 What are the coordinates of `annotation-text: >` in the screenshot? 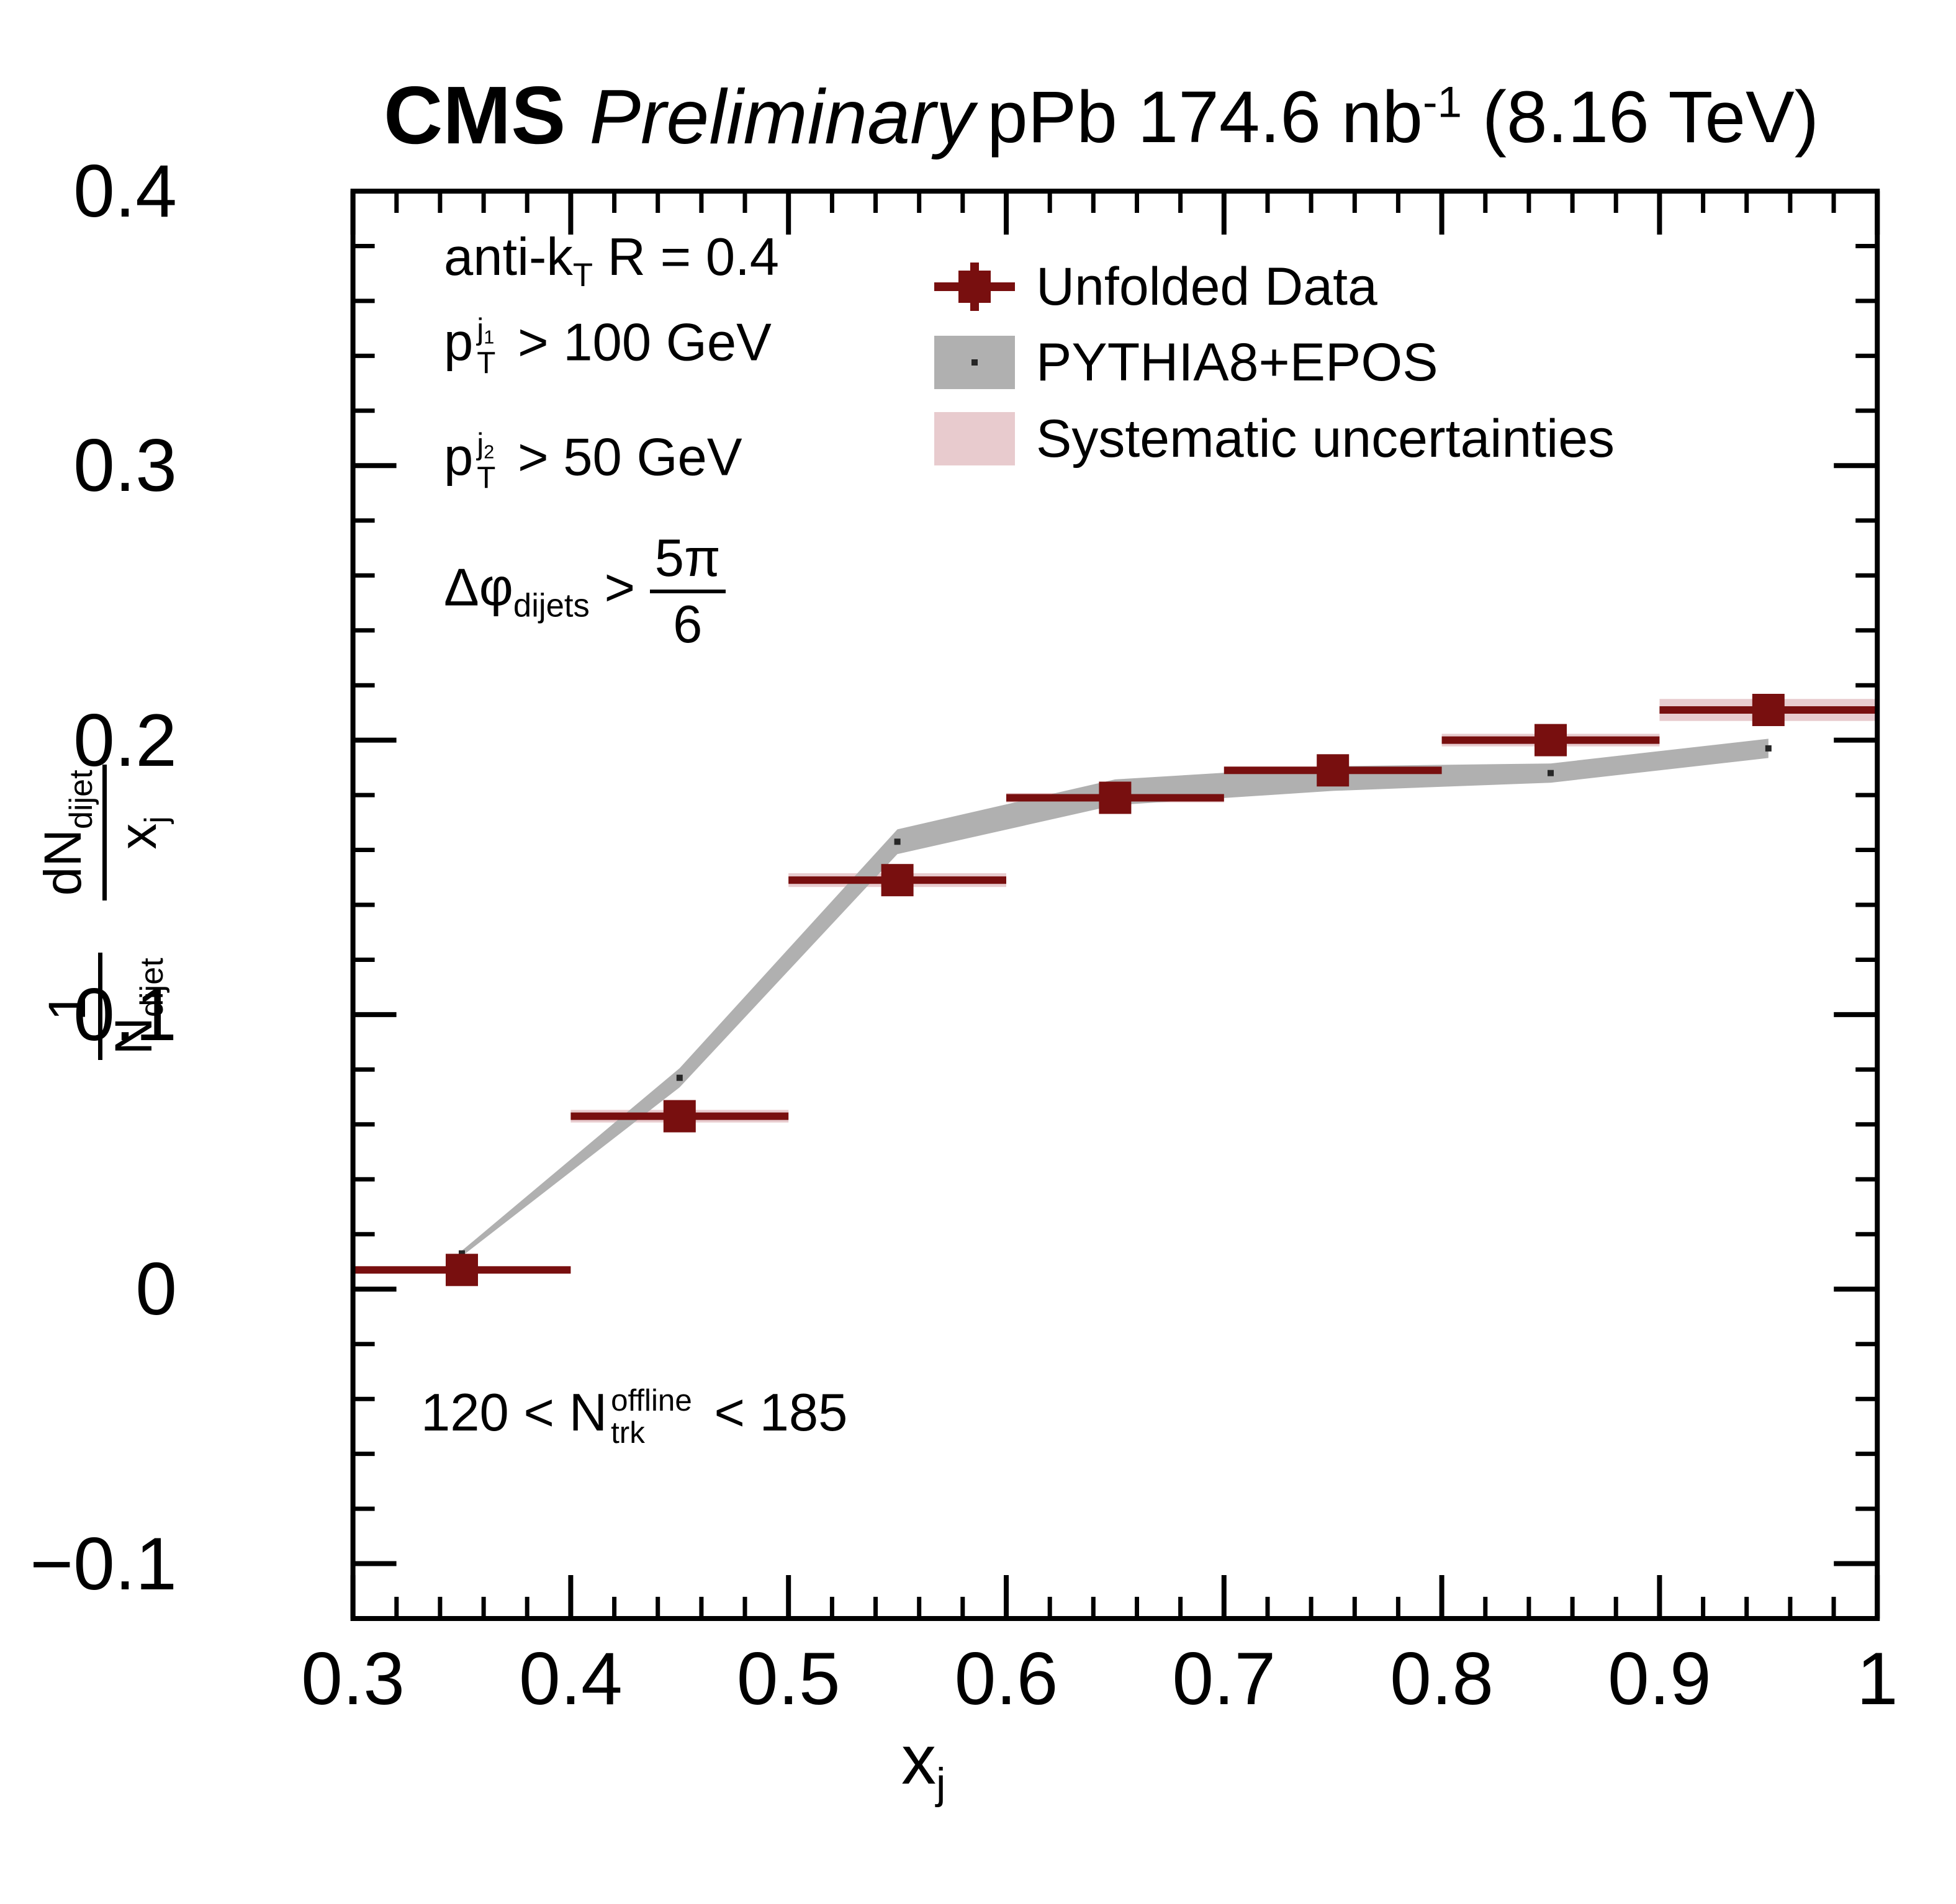 It's located at (619, 588).